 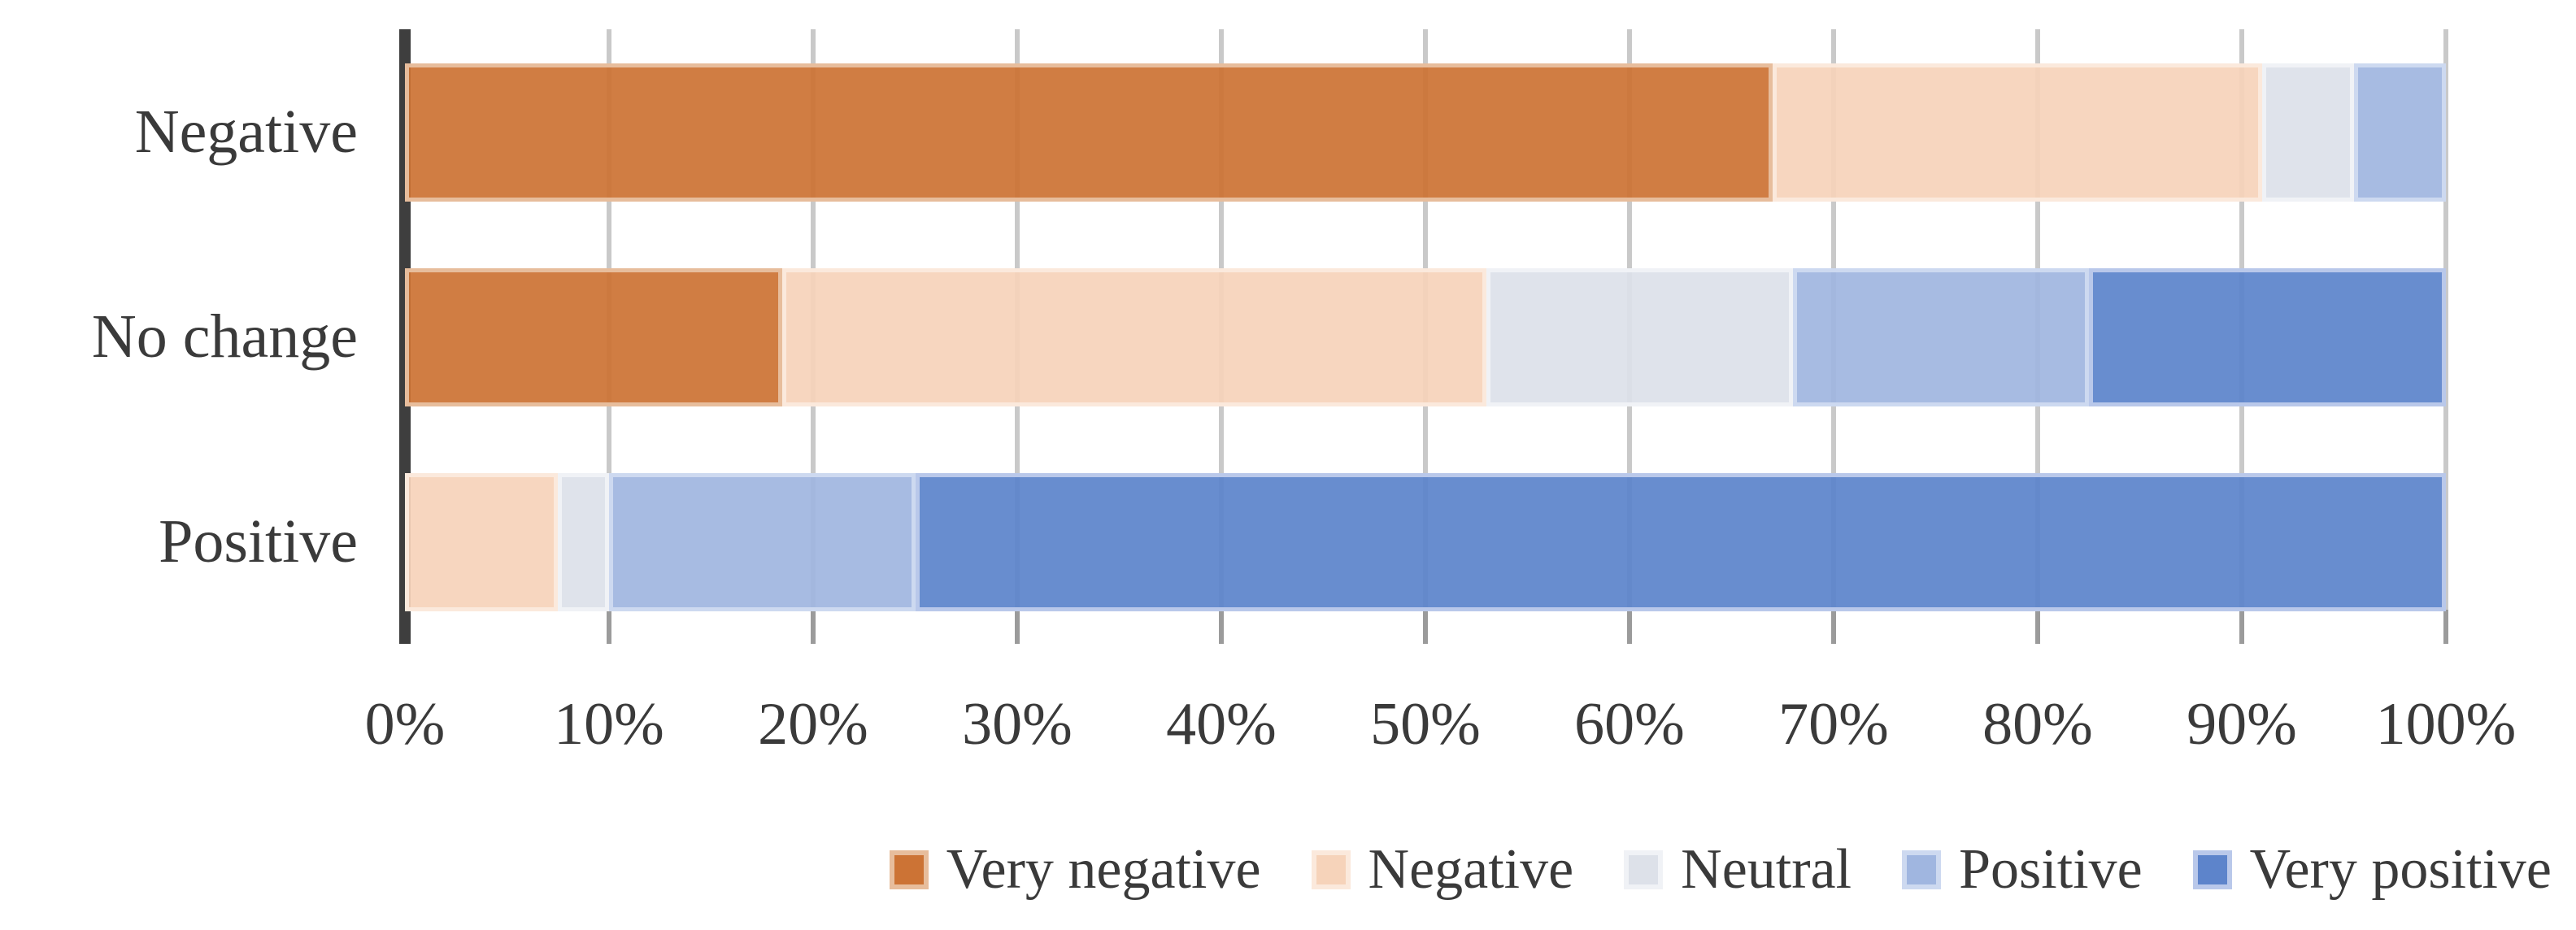 I want to click on bar-row-negative, so click(x=1426, y=132).